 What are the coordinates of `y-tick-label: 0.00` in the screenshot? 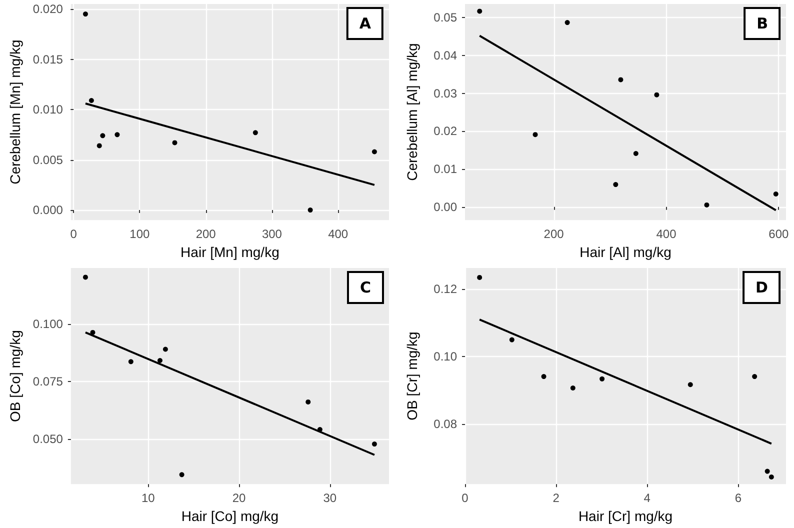 It's located at (446, 207).